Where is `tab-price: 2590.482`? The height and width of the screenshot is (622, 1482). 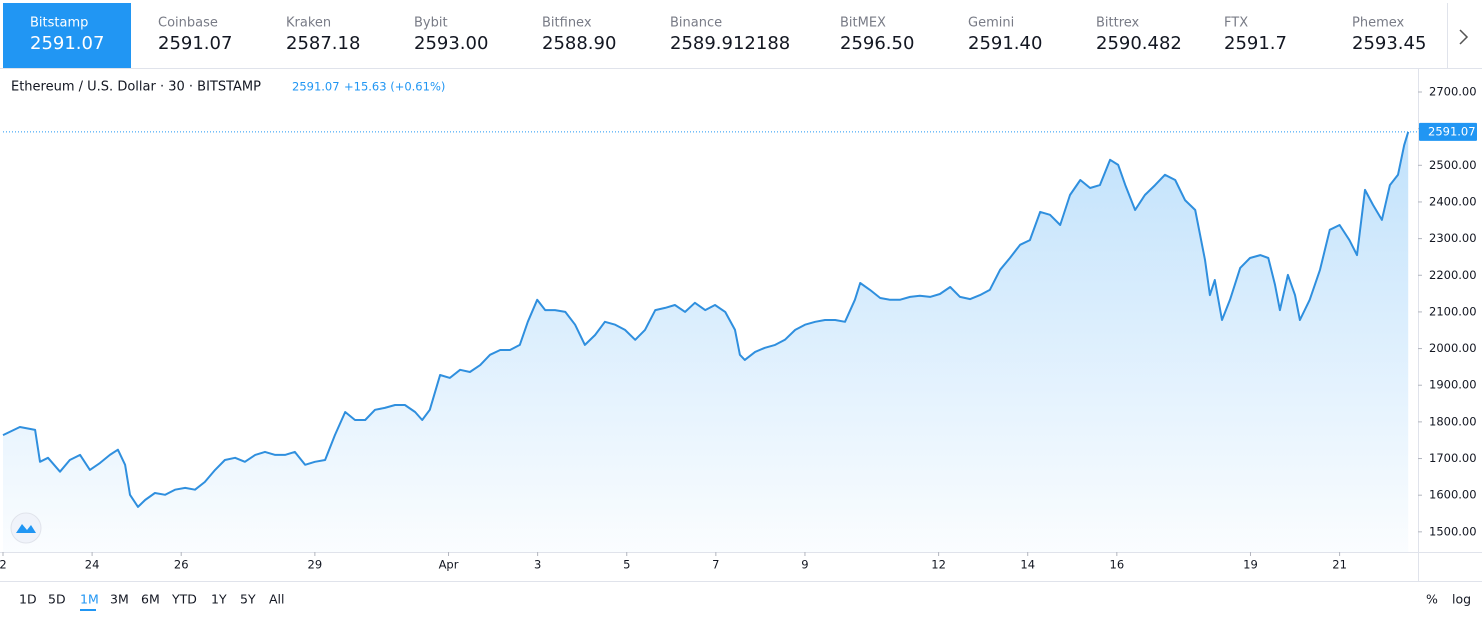
tab-price: 2590.482 is located at coordinates (1139, 43).